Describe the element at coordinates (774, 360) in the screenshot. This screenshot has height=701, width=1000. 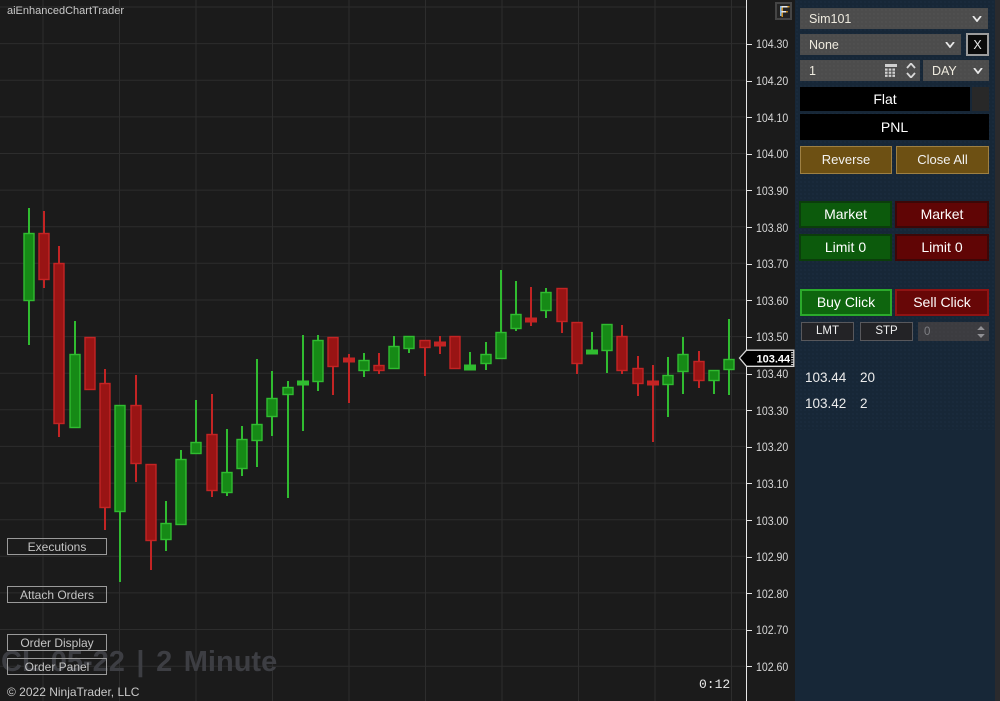
I see `svg-text: 103.44` at that location.